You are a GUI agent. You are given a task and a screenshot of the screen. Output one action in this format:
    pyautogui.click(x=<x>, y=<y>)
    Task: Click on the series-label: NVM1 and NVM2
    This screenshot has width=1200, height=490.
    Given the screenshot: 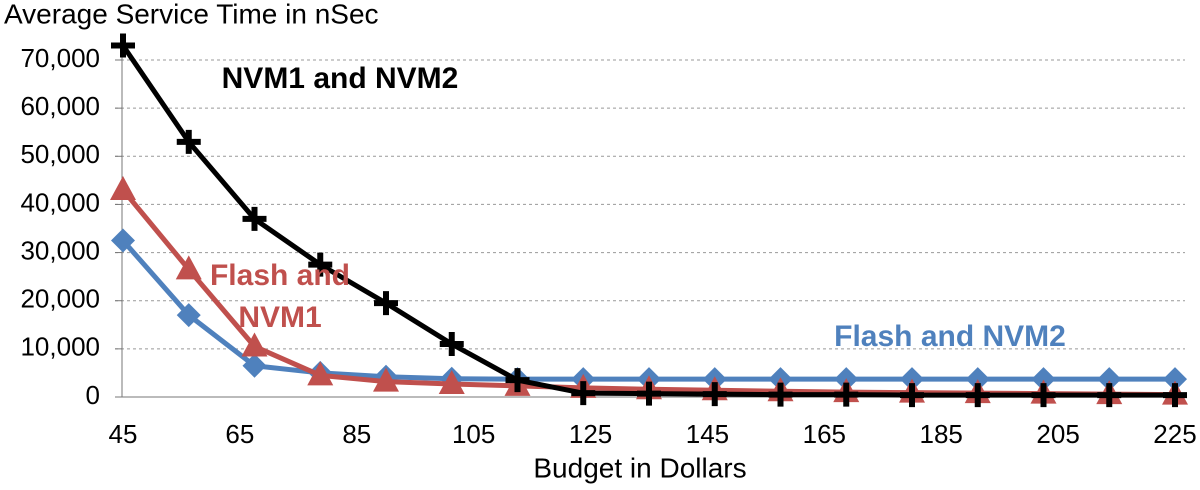 What is the action you would take?
    pyautogui.click(x=340, y=78)
    